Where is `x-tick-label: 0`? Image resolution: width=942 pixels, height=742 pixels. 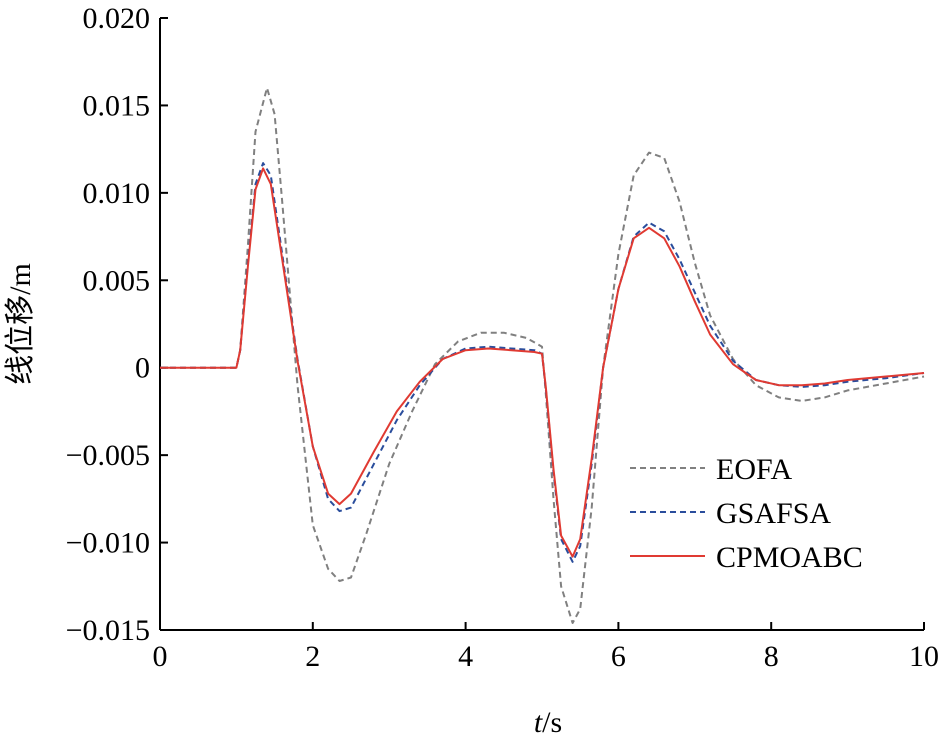 x-tick-label: 0 is located at coordinates (160, 656).